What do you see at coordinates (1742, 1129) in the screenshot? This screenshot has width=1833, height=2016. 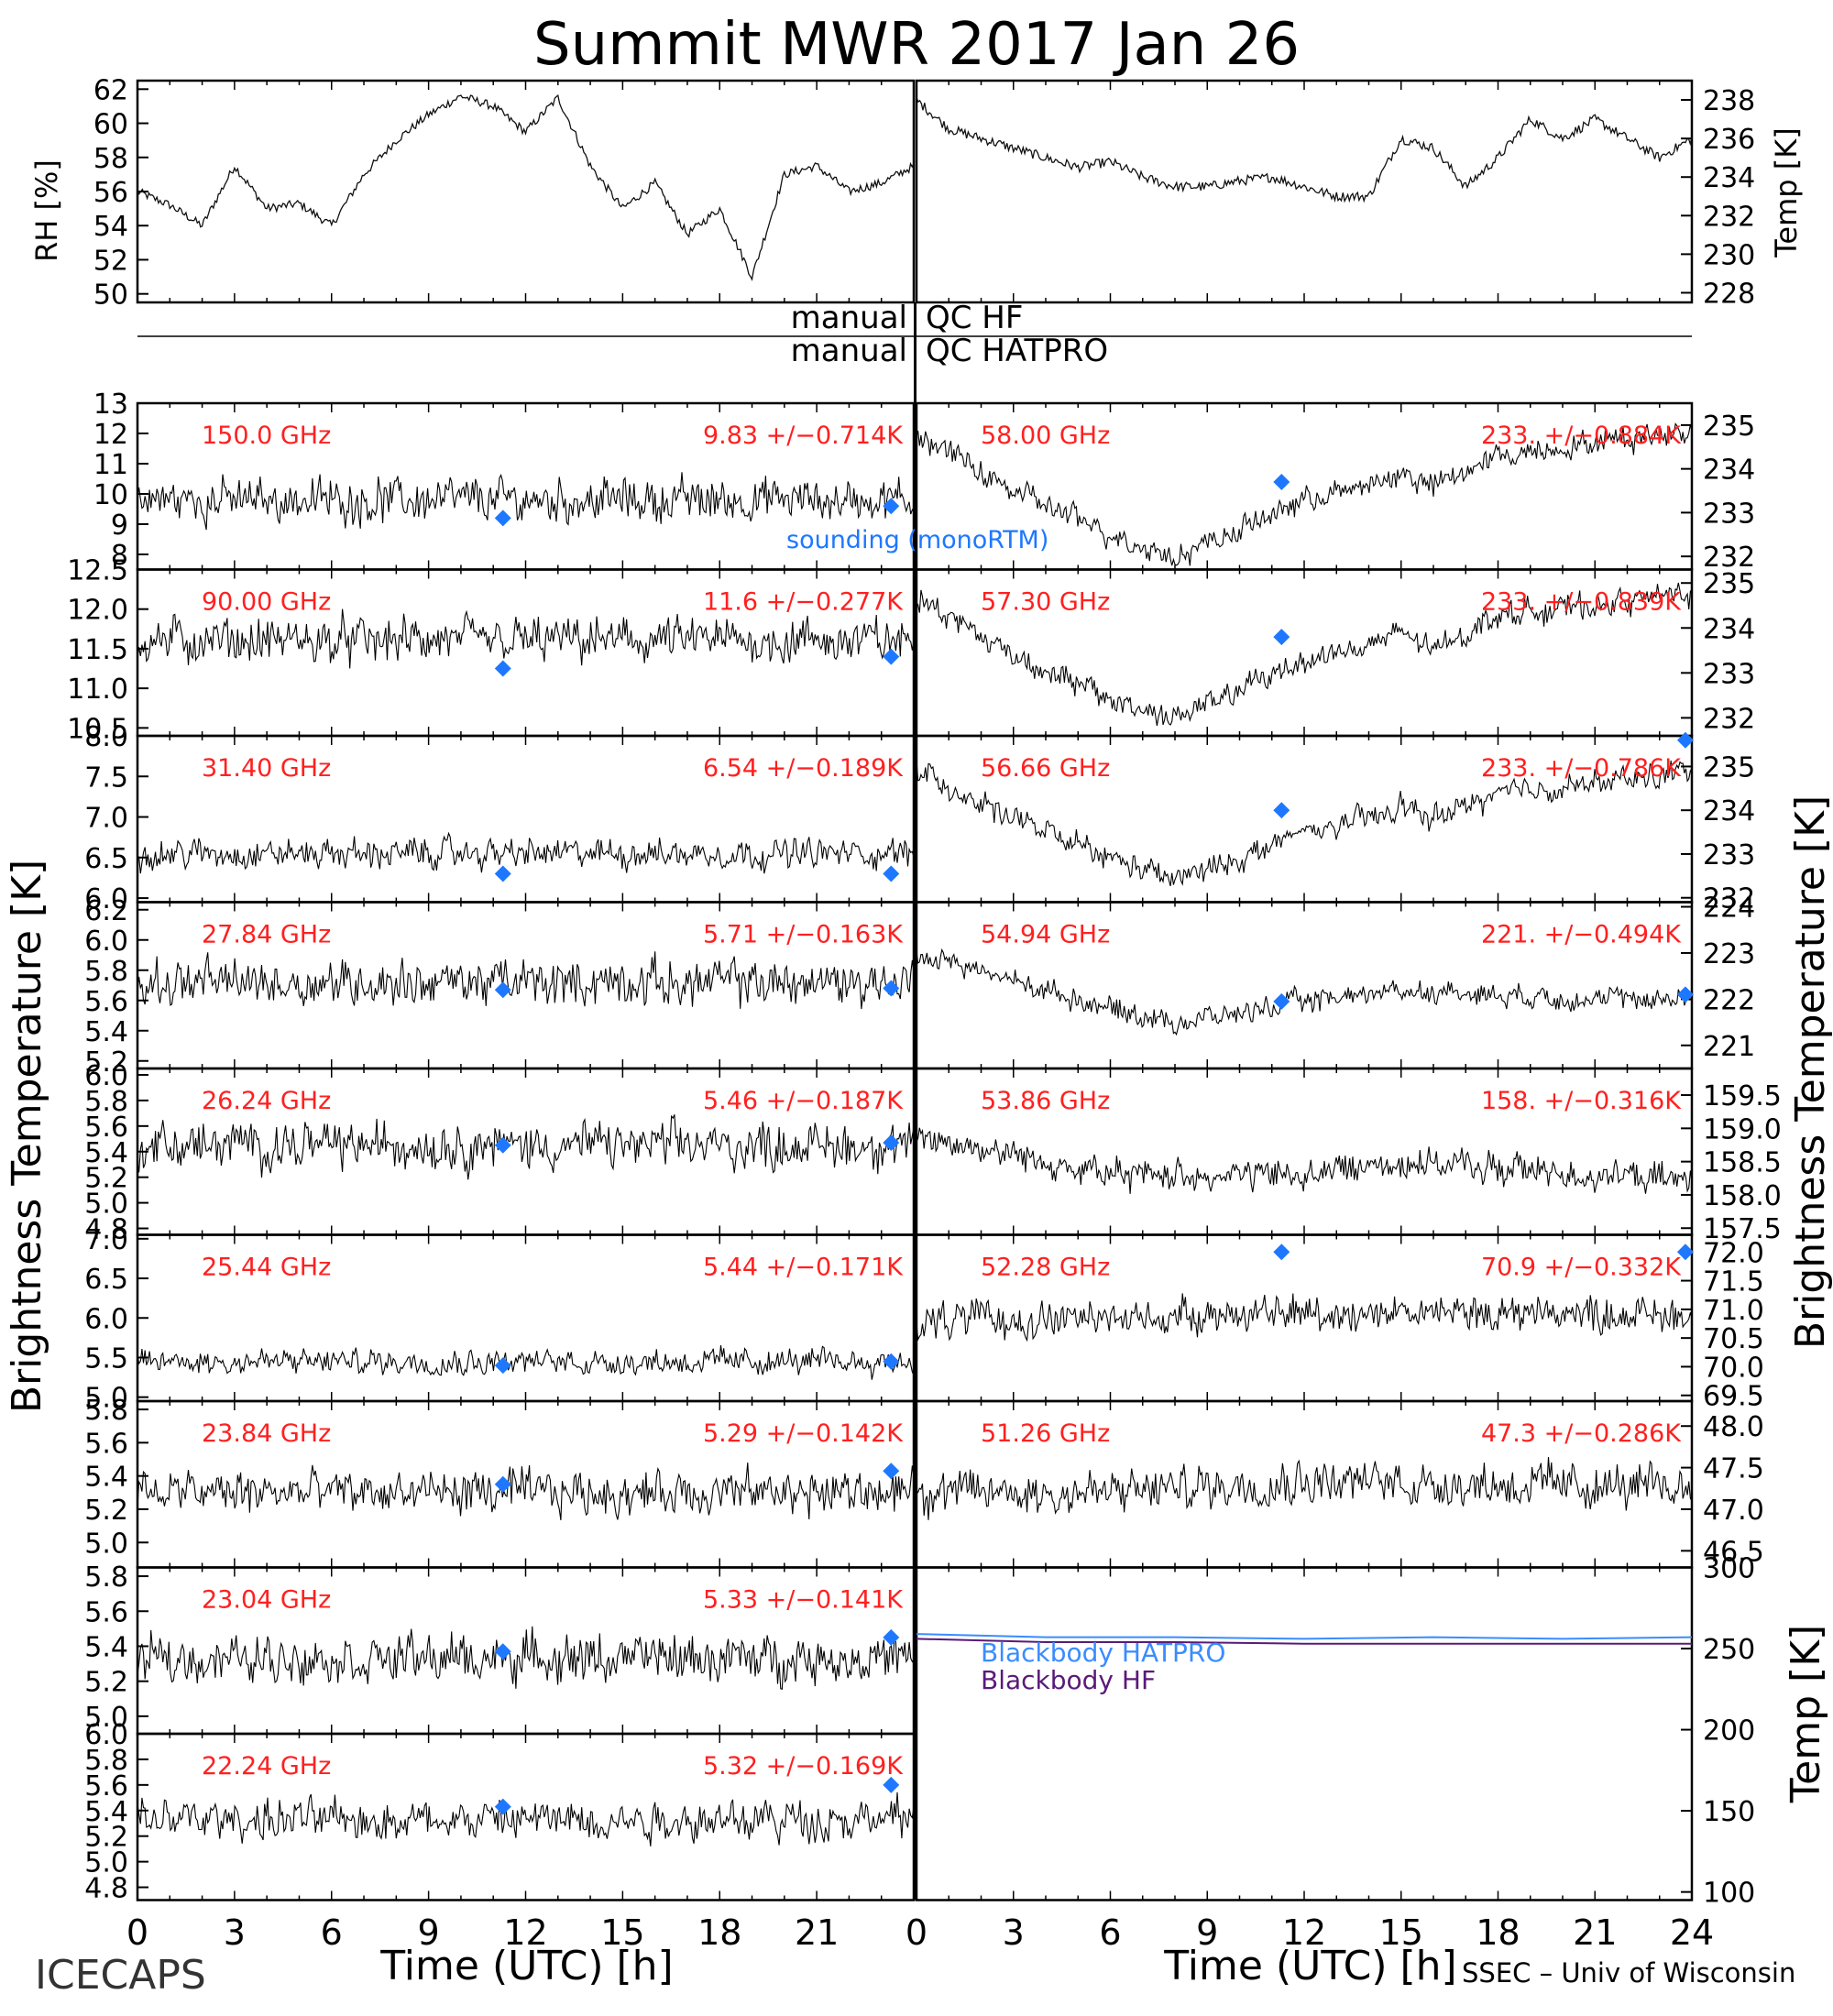 I see `panel-right-4-ytick-label: 159.0` at bounding box center [1742, 1129].